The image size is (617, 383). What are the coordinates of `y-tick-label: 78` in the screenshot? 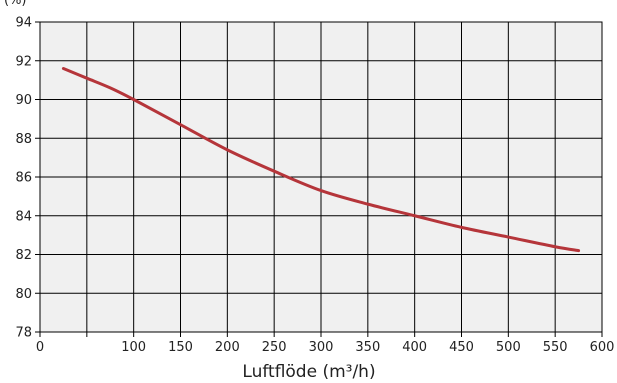 It's located at (23, 333).